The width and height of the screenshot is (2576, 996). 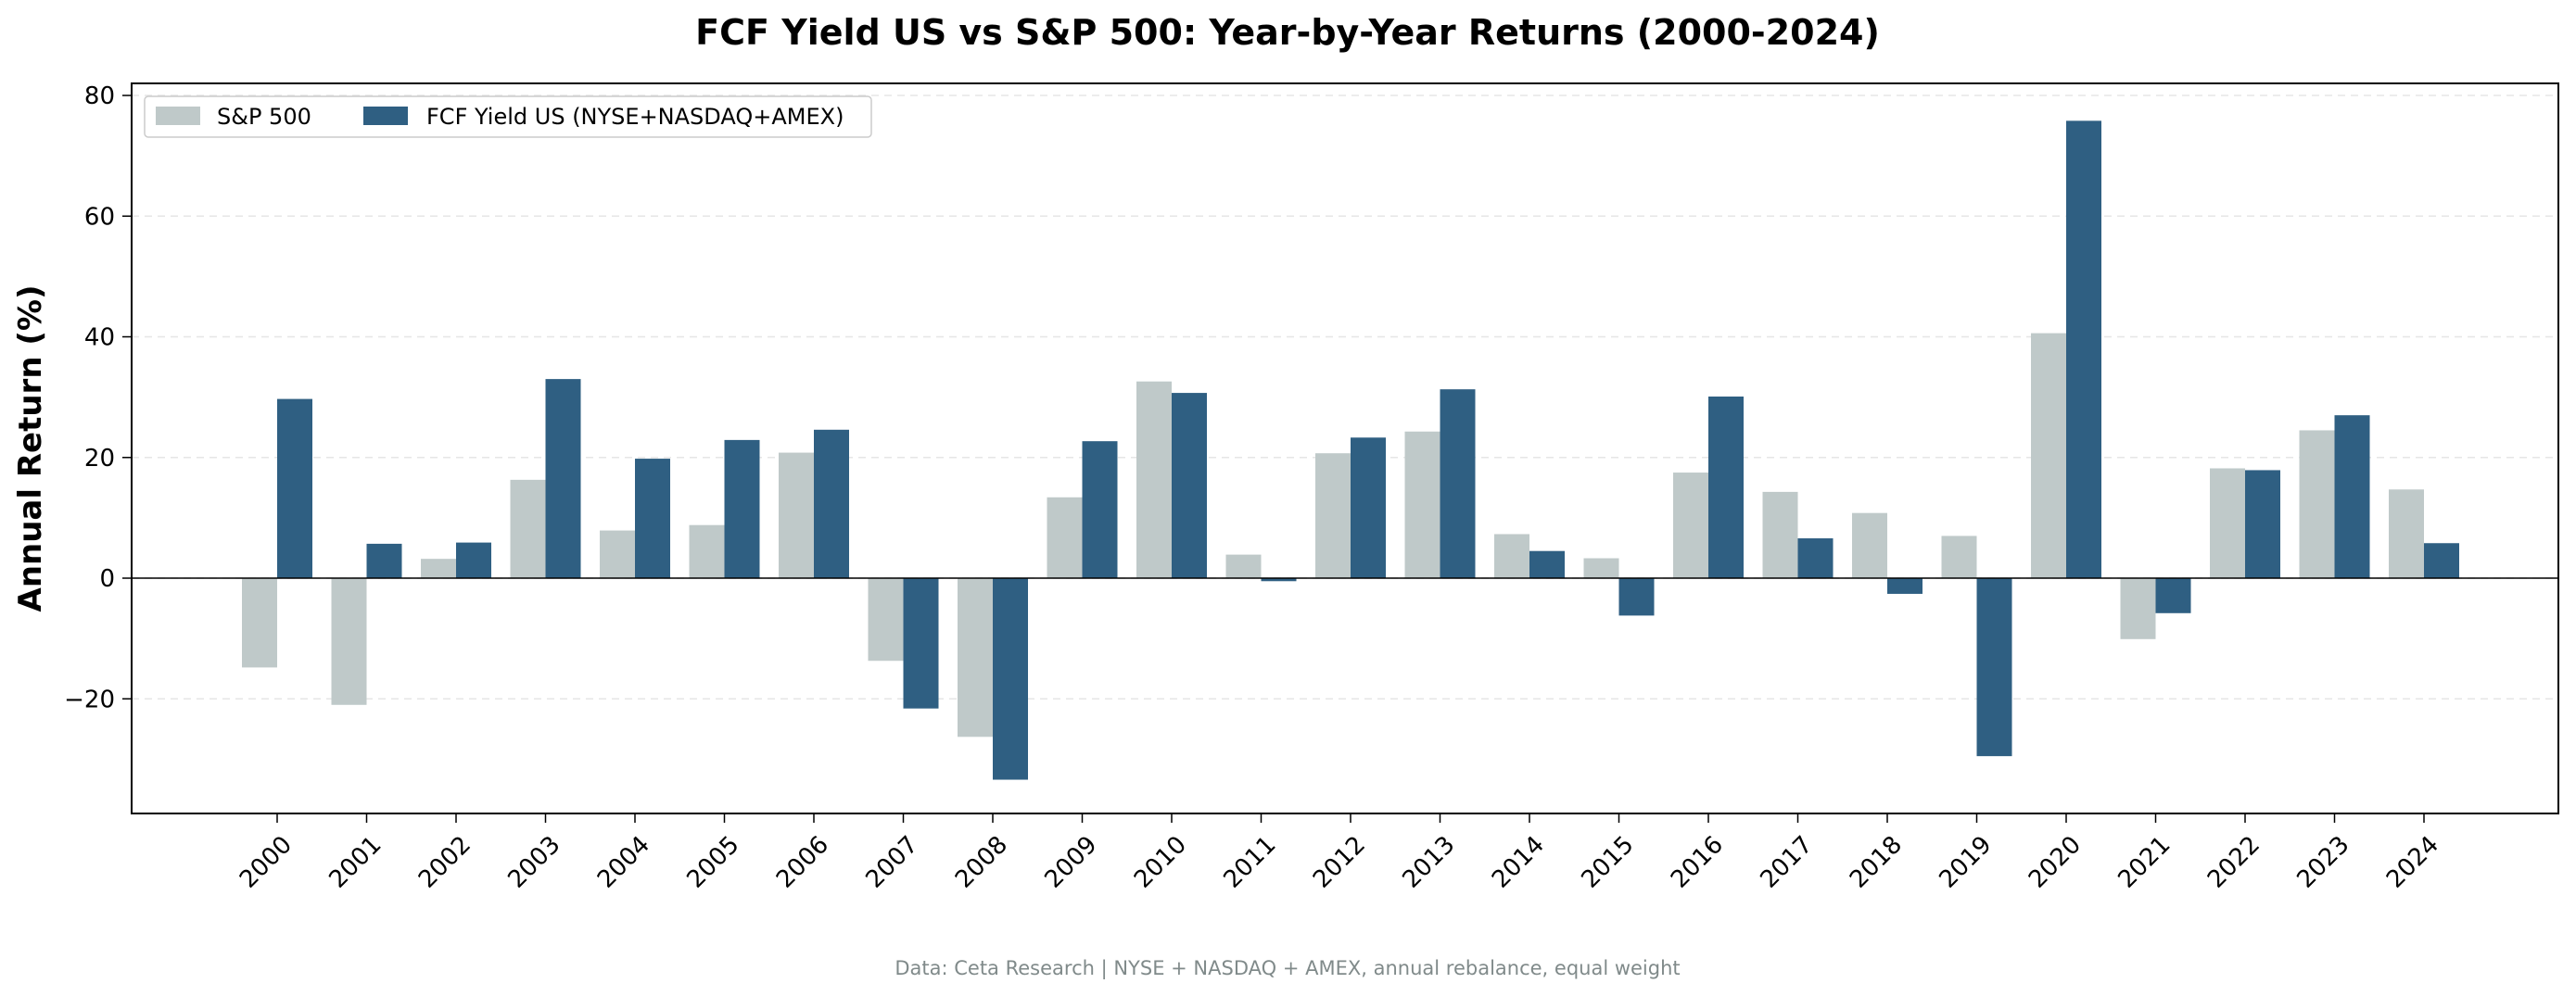 What do you see at coordinates (107, 579) in the screenshot?
I see `y-tick-label: 0` at bounding box center [107, 579].